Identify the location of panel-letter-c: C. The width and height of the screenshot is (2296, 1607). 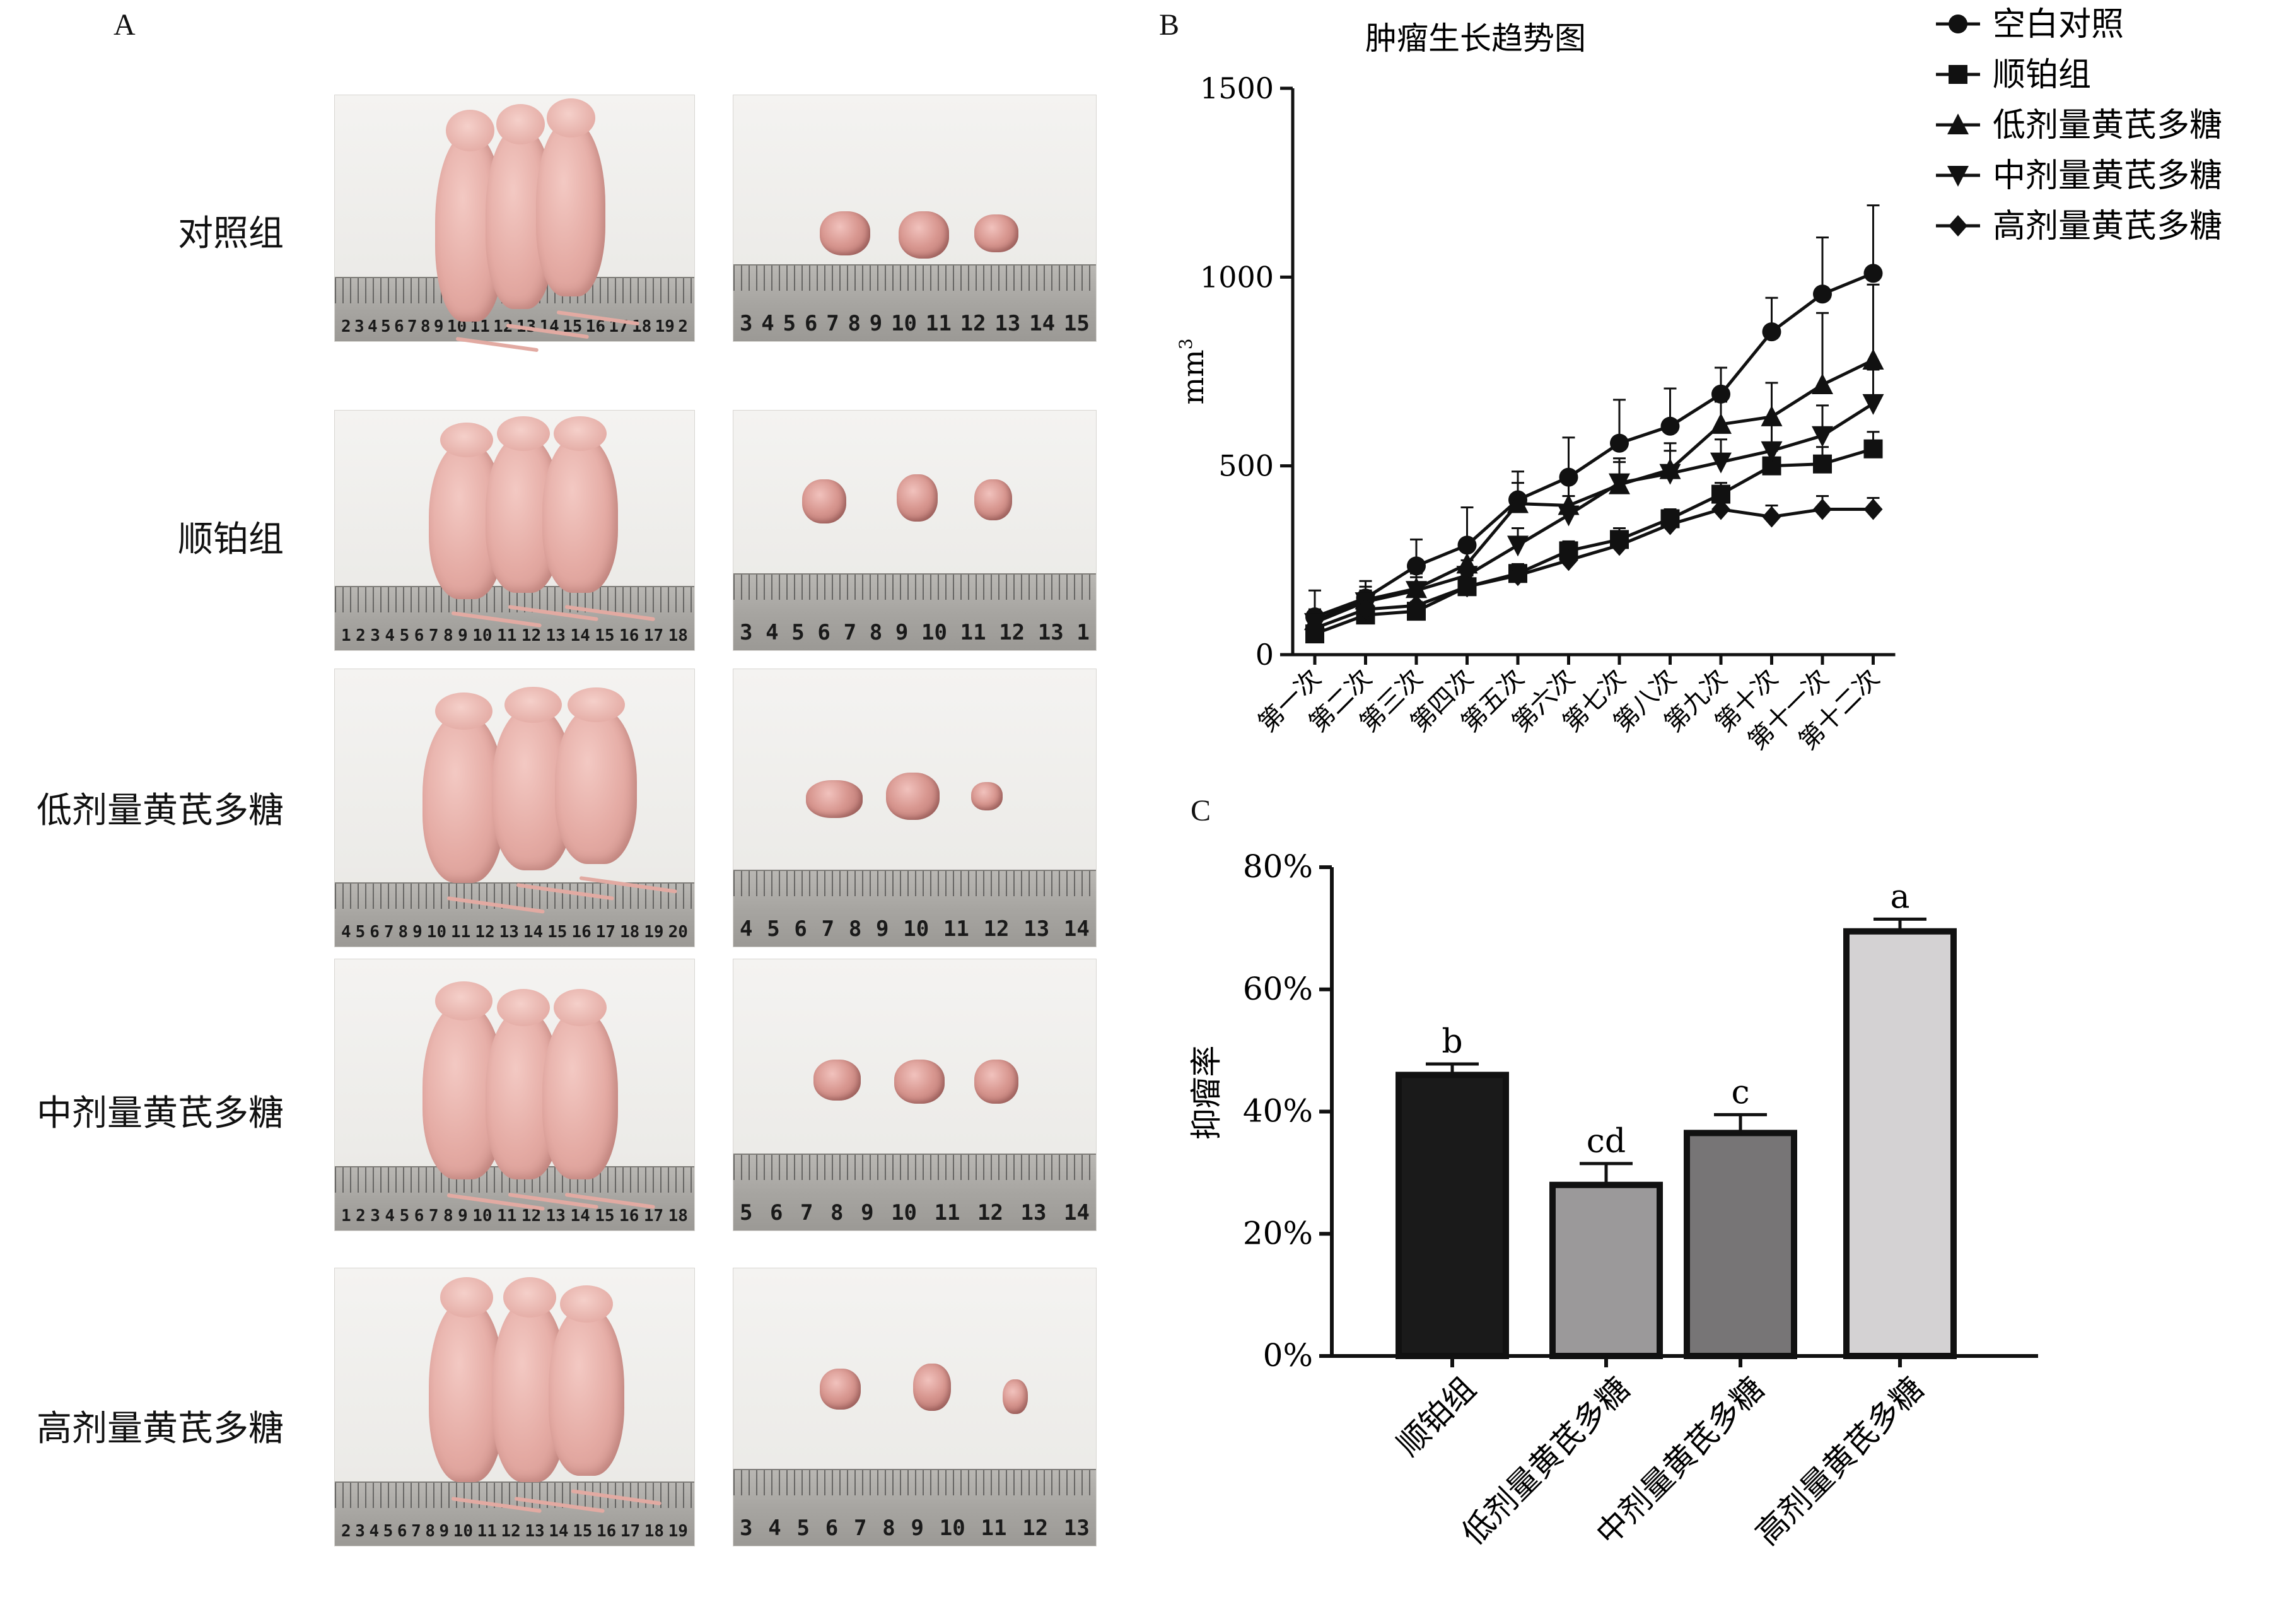
(1201, 810).